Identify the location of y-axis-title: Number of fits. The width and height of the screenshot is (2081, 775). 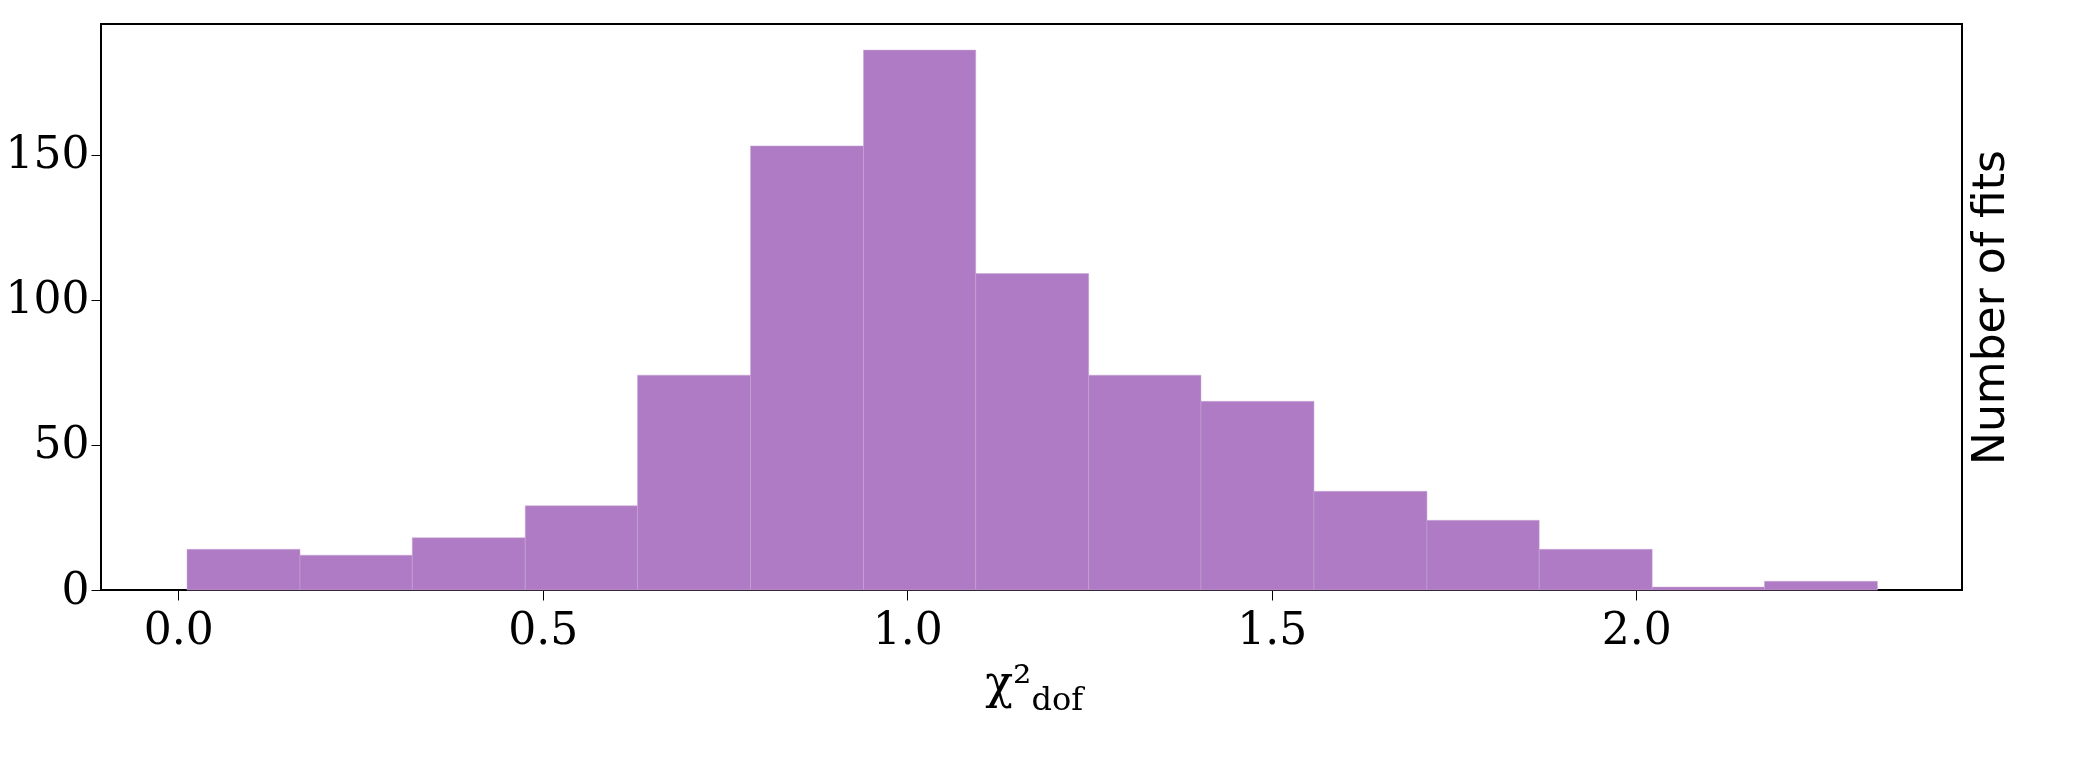
(1988, 307).